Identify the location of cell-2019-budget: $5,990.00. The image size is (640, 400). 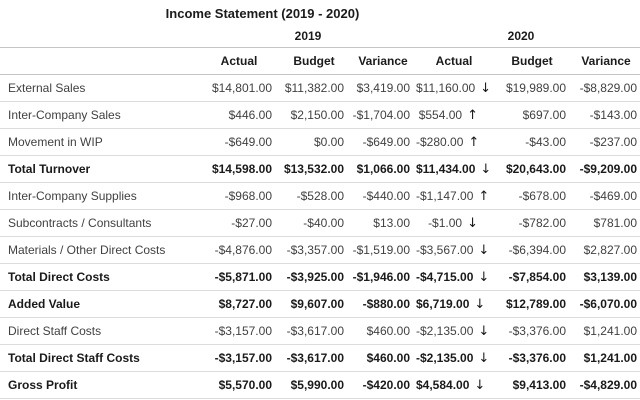
(314, 385).